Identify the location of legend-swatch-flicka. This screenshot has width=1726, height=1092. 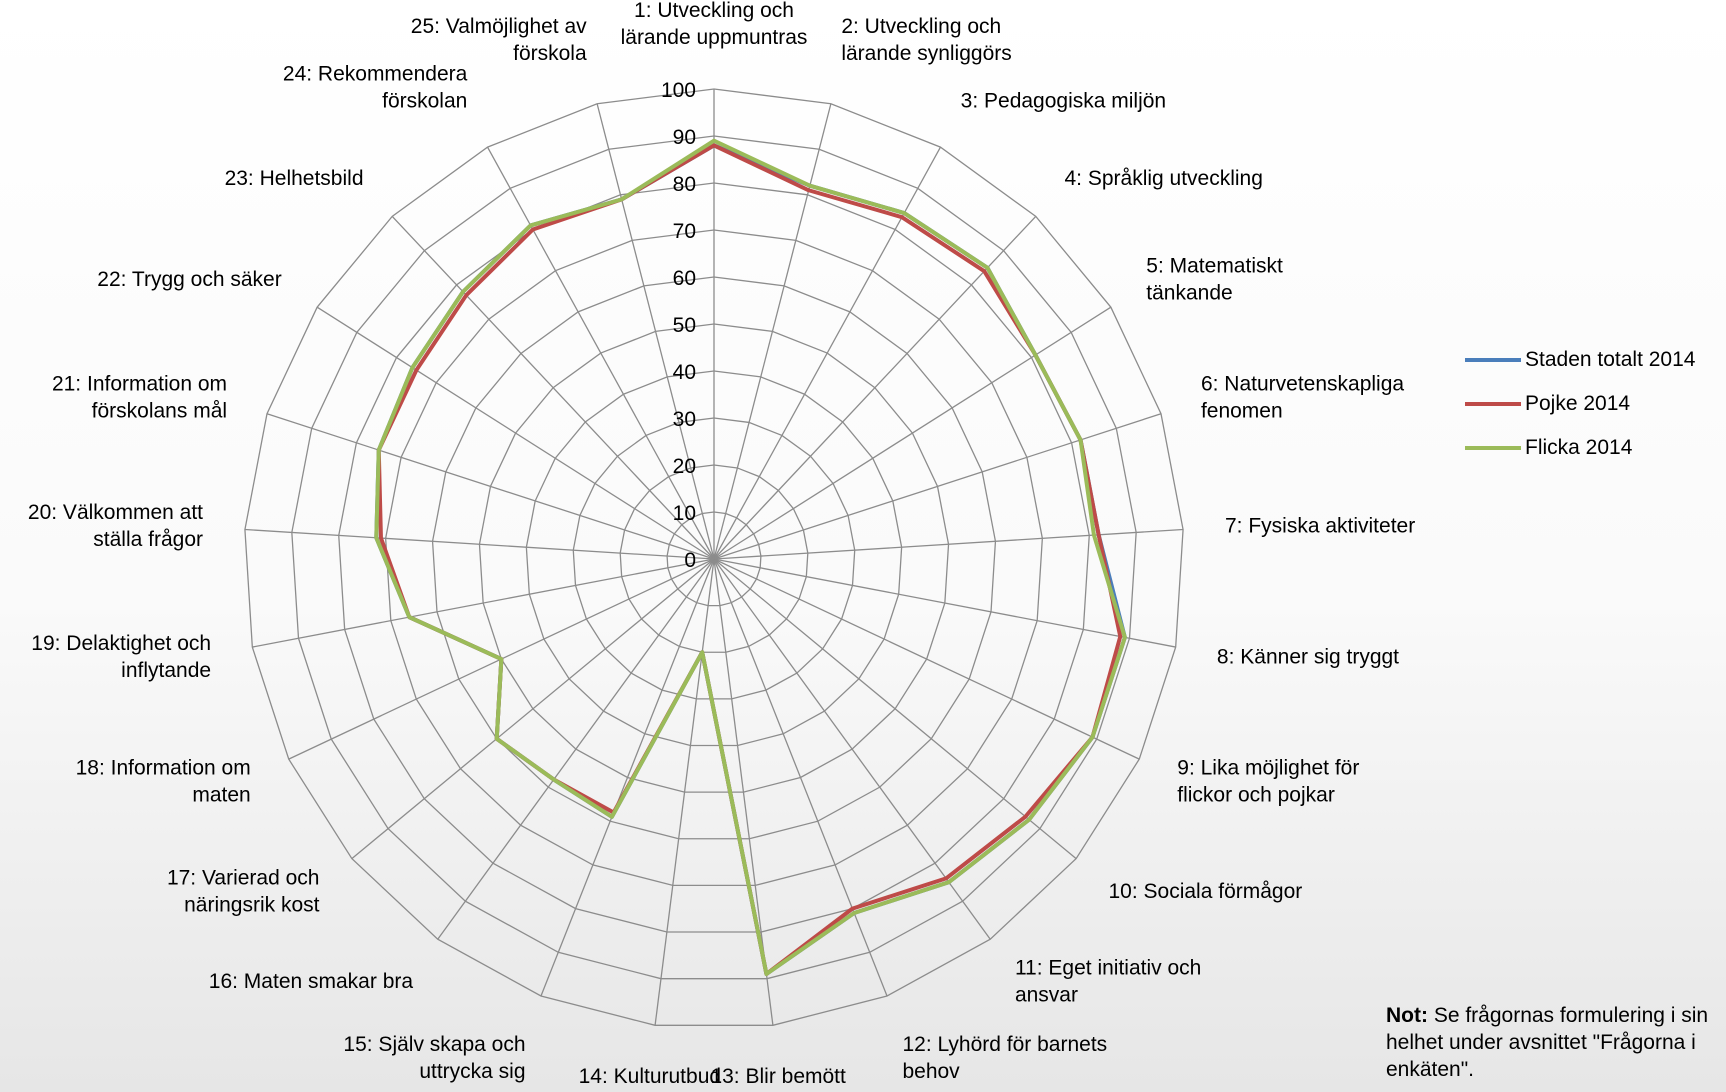
(1493, 448).